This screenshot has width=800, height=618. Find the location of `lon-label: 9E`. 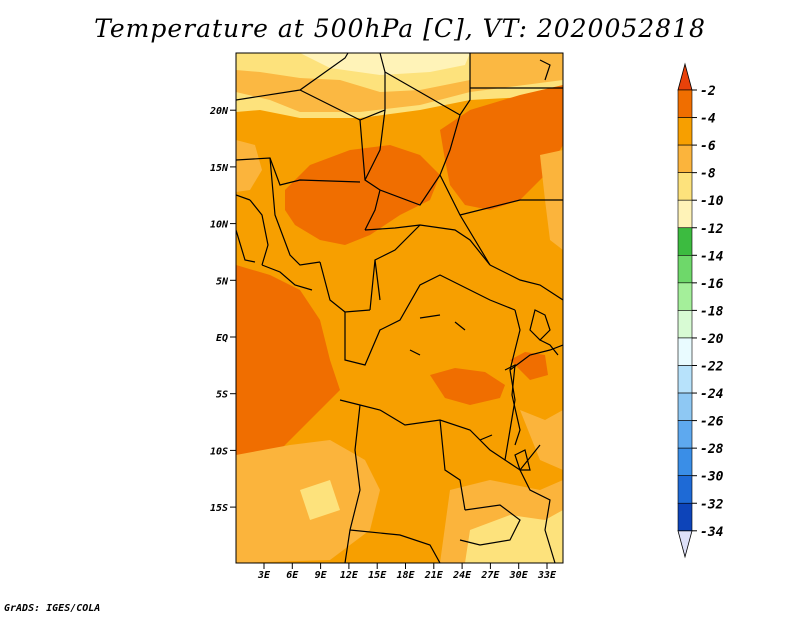

lon-label: 9E is located at coordinates (321, 575).